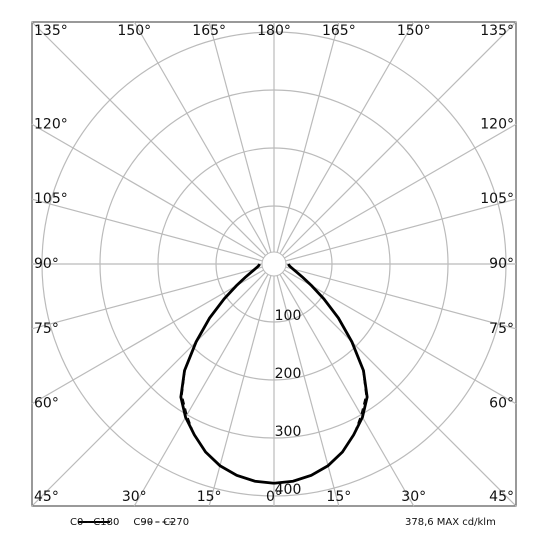 The height and width of the screenshot is (558, 552). Describe the element at coordinates (288, 490) in the screenshot. I see `r-tick-label: 400` at that location.